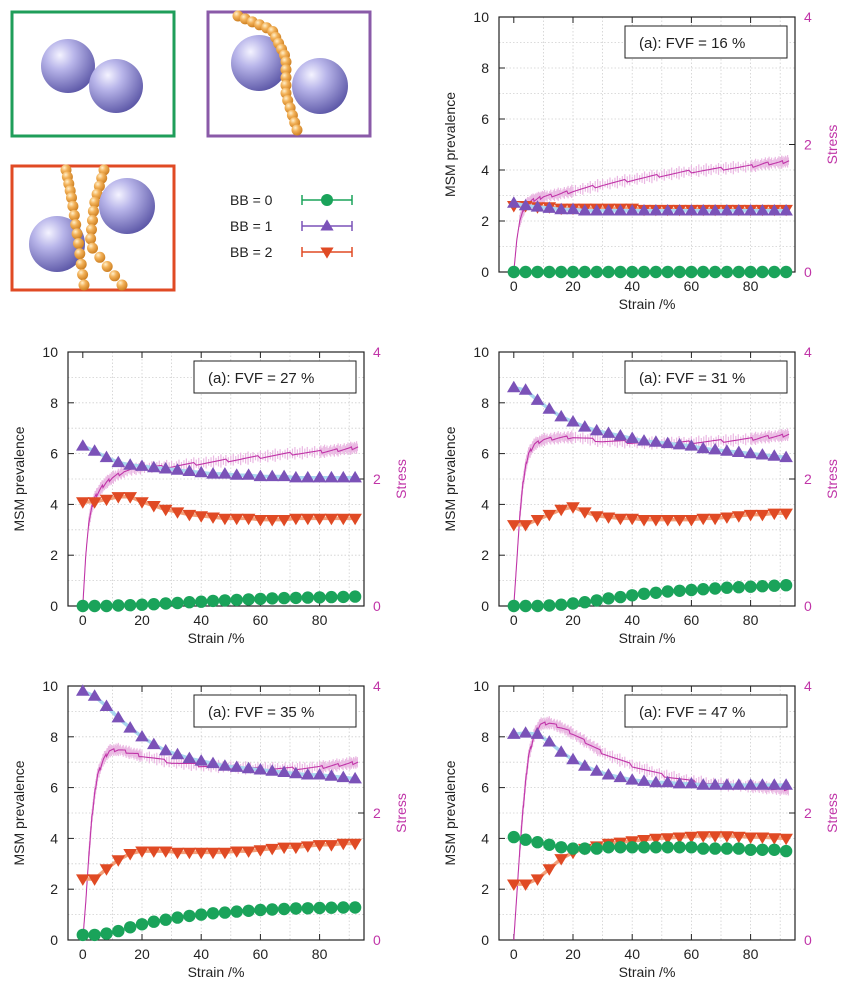  Describe the element at coordinates (647, 304) in the screenshot. I see `x-axis-label: Strain /%` at that location.